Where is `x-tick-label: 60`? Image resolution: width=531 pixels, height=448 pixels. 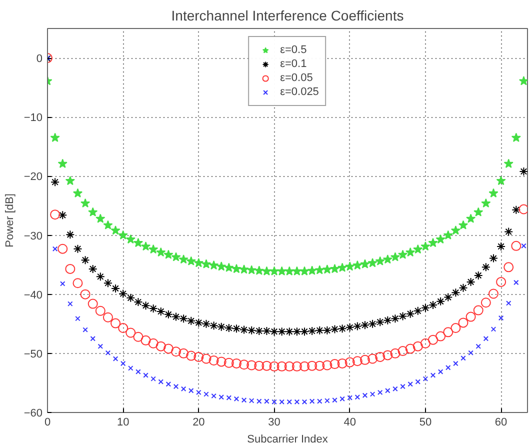 x-tick-label: 60 is located at coordinates (501, 422).